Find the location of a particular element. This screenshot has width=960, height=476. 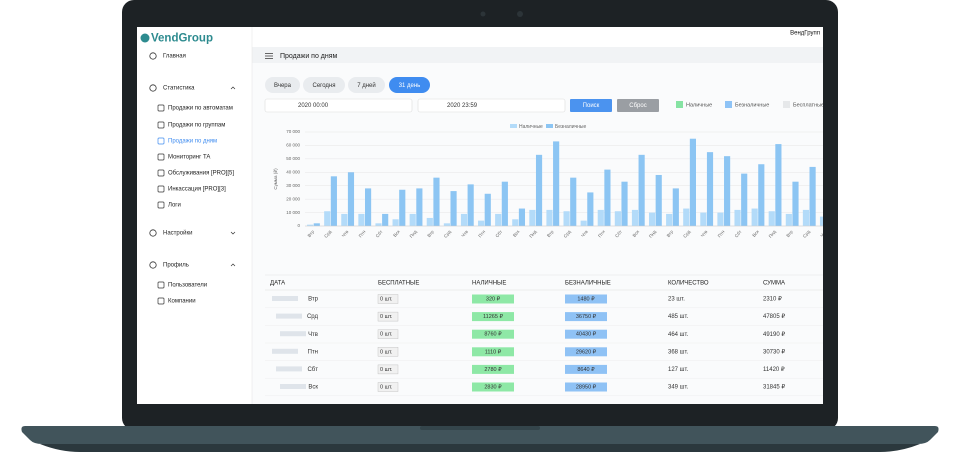

menu-item: Пользователи is located at coordinates (187, 286).